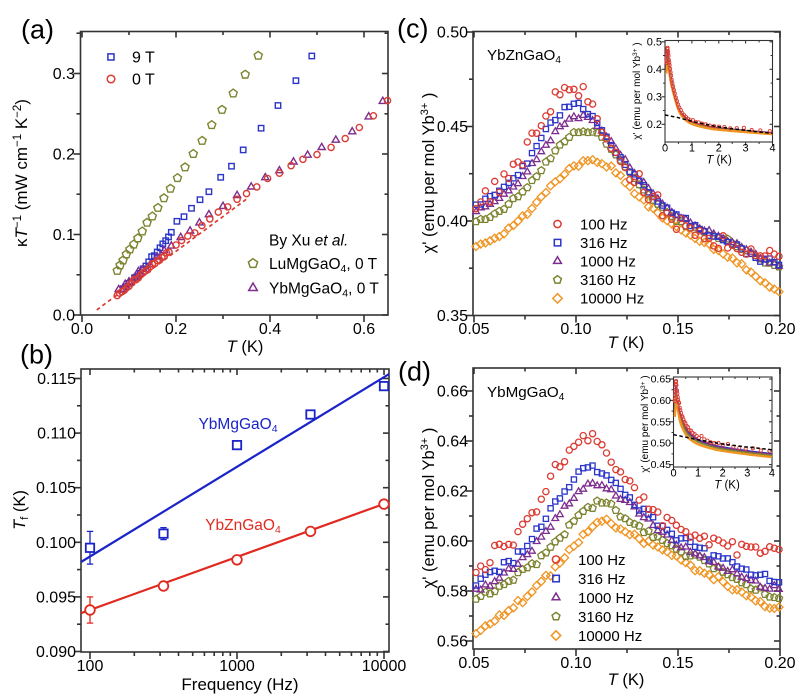 The image size is (800, 698). What do you see at coordinates (143, 58) in the screenshot?
I see `svg-text: 9 T` at bounding box center [143, 58].